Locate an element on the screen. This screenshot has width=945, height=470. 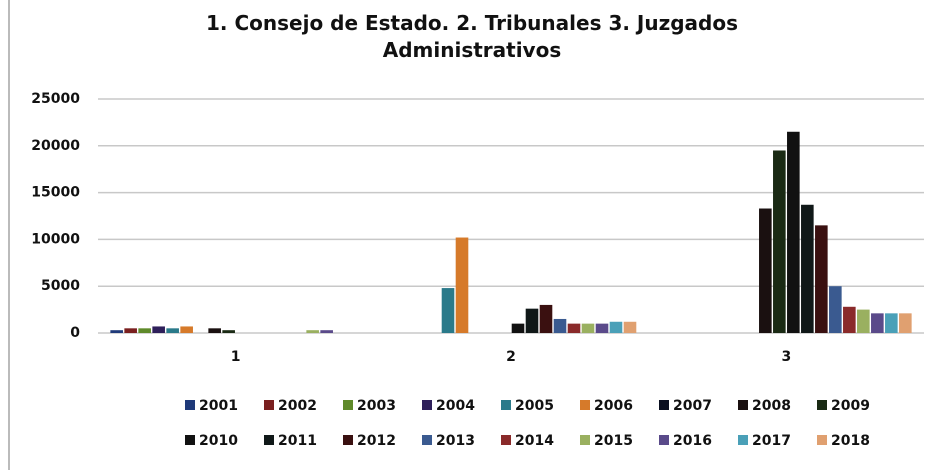
legend-label: 2018 is located at coordinates (850, 441).